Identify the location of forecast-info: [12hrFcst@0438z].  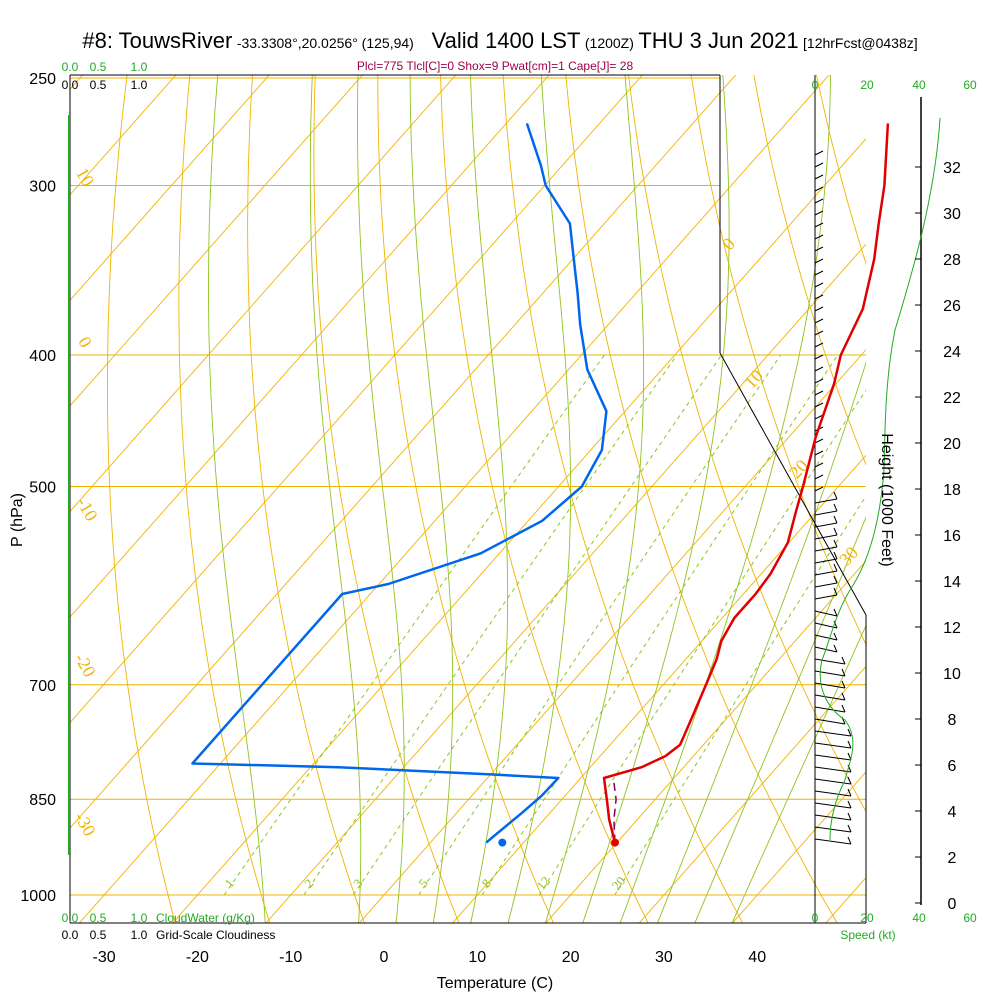
(860, 43).